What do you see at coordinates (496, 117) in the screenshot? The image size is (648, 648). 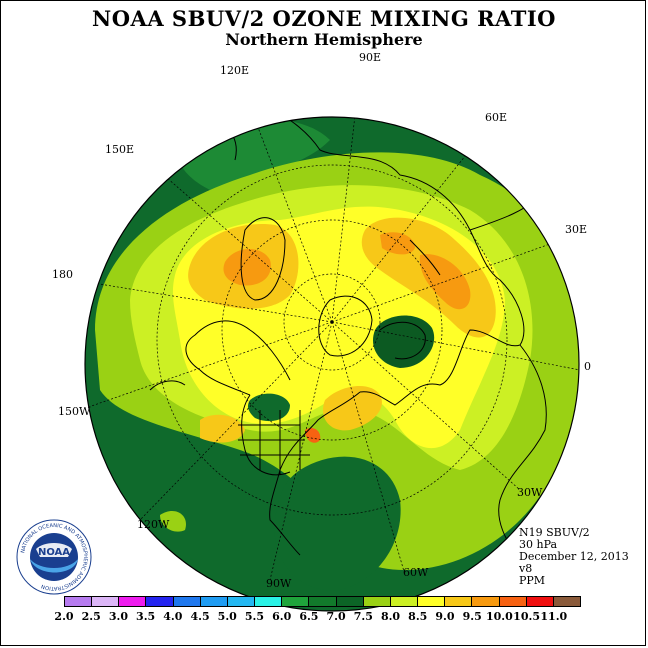 I see `lon-label-60e: 60E` at bounding box center [496, 117].